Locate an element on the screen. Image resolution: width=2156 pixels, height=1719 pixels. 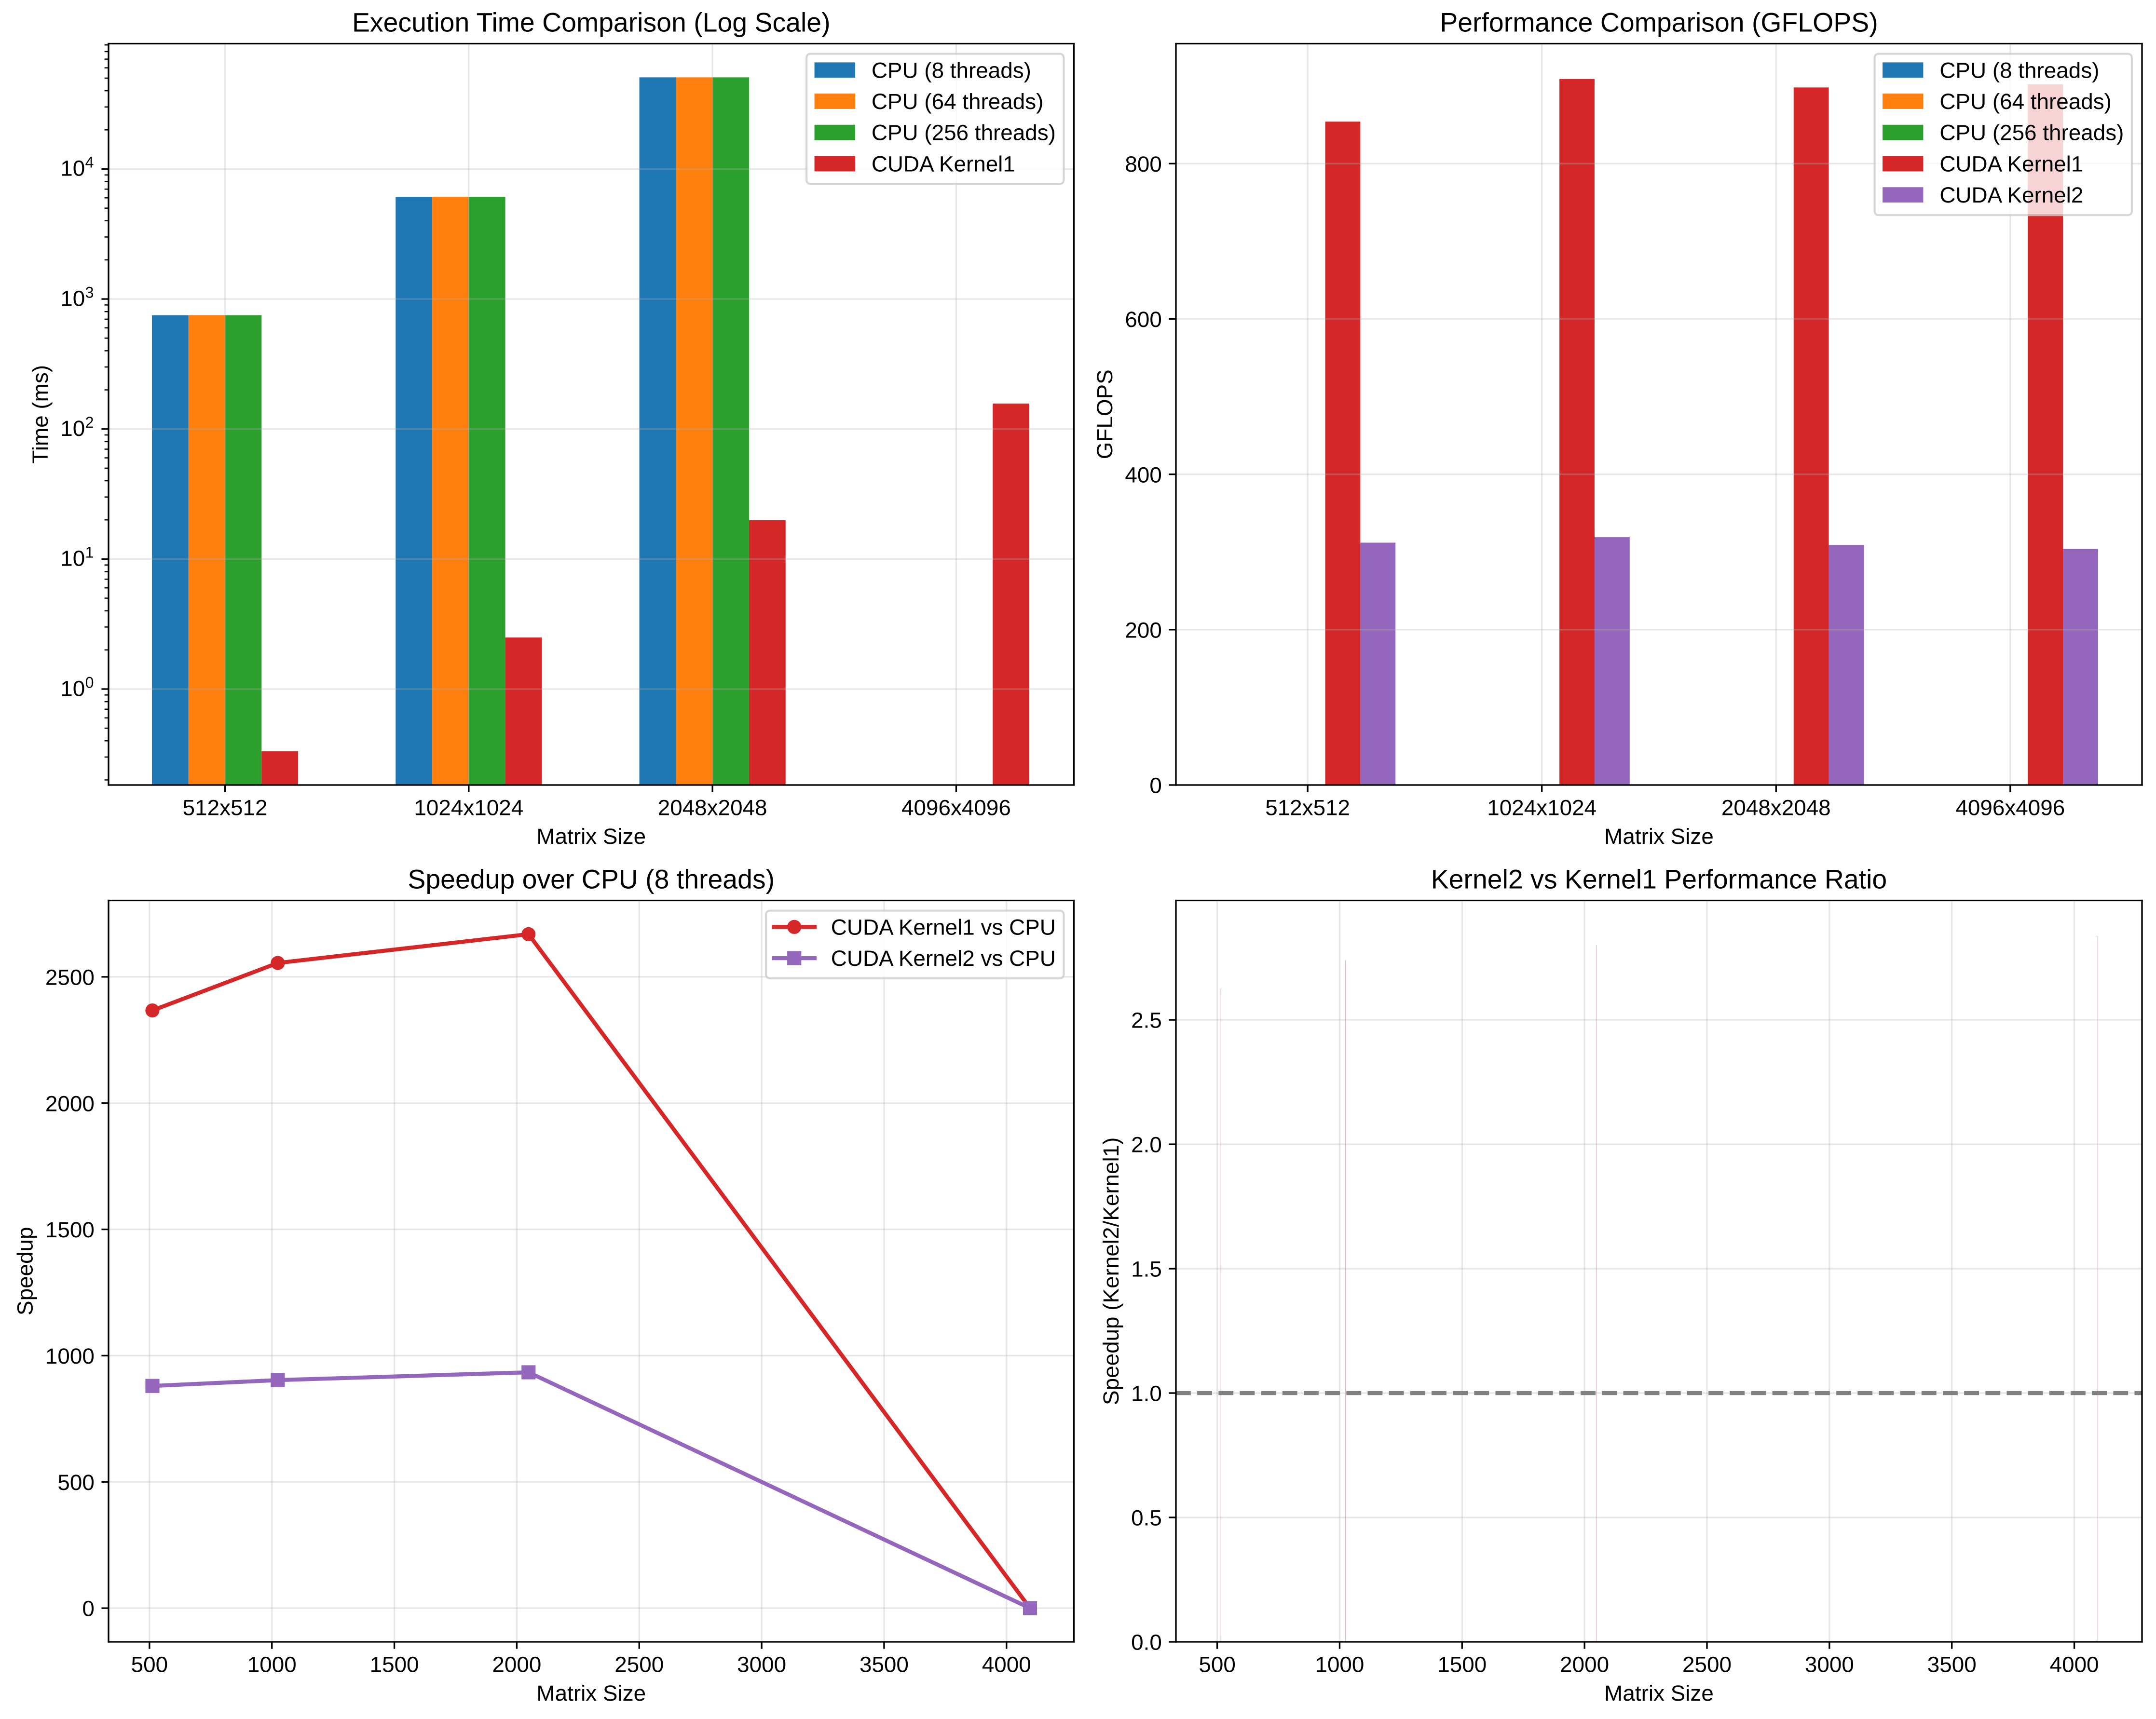
svg-text: Time (ms) is located at coordinates (40, 414).